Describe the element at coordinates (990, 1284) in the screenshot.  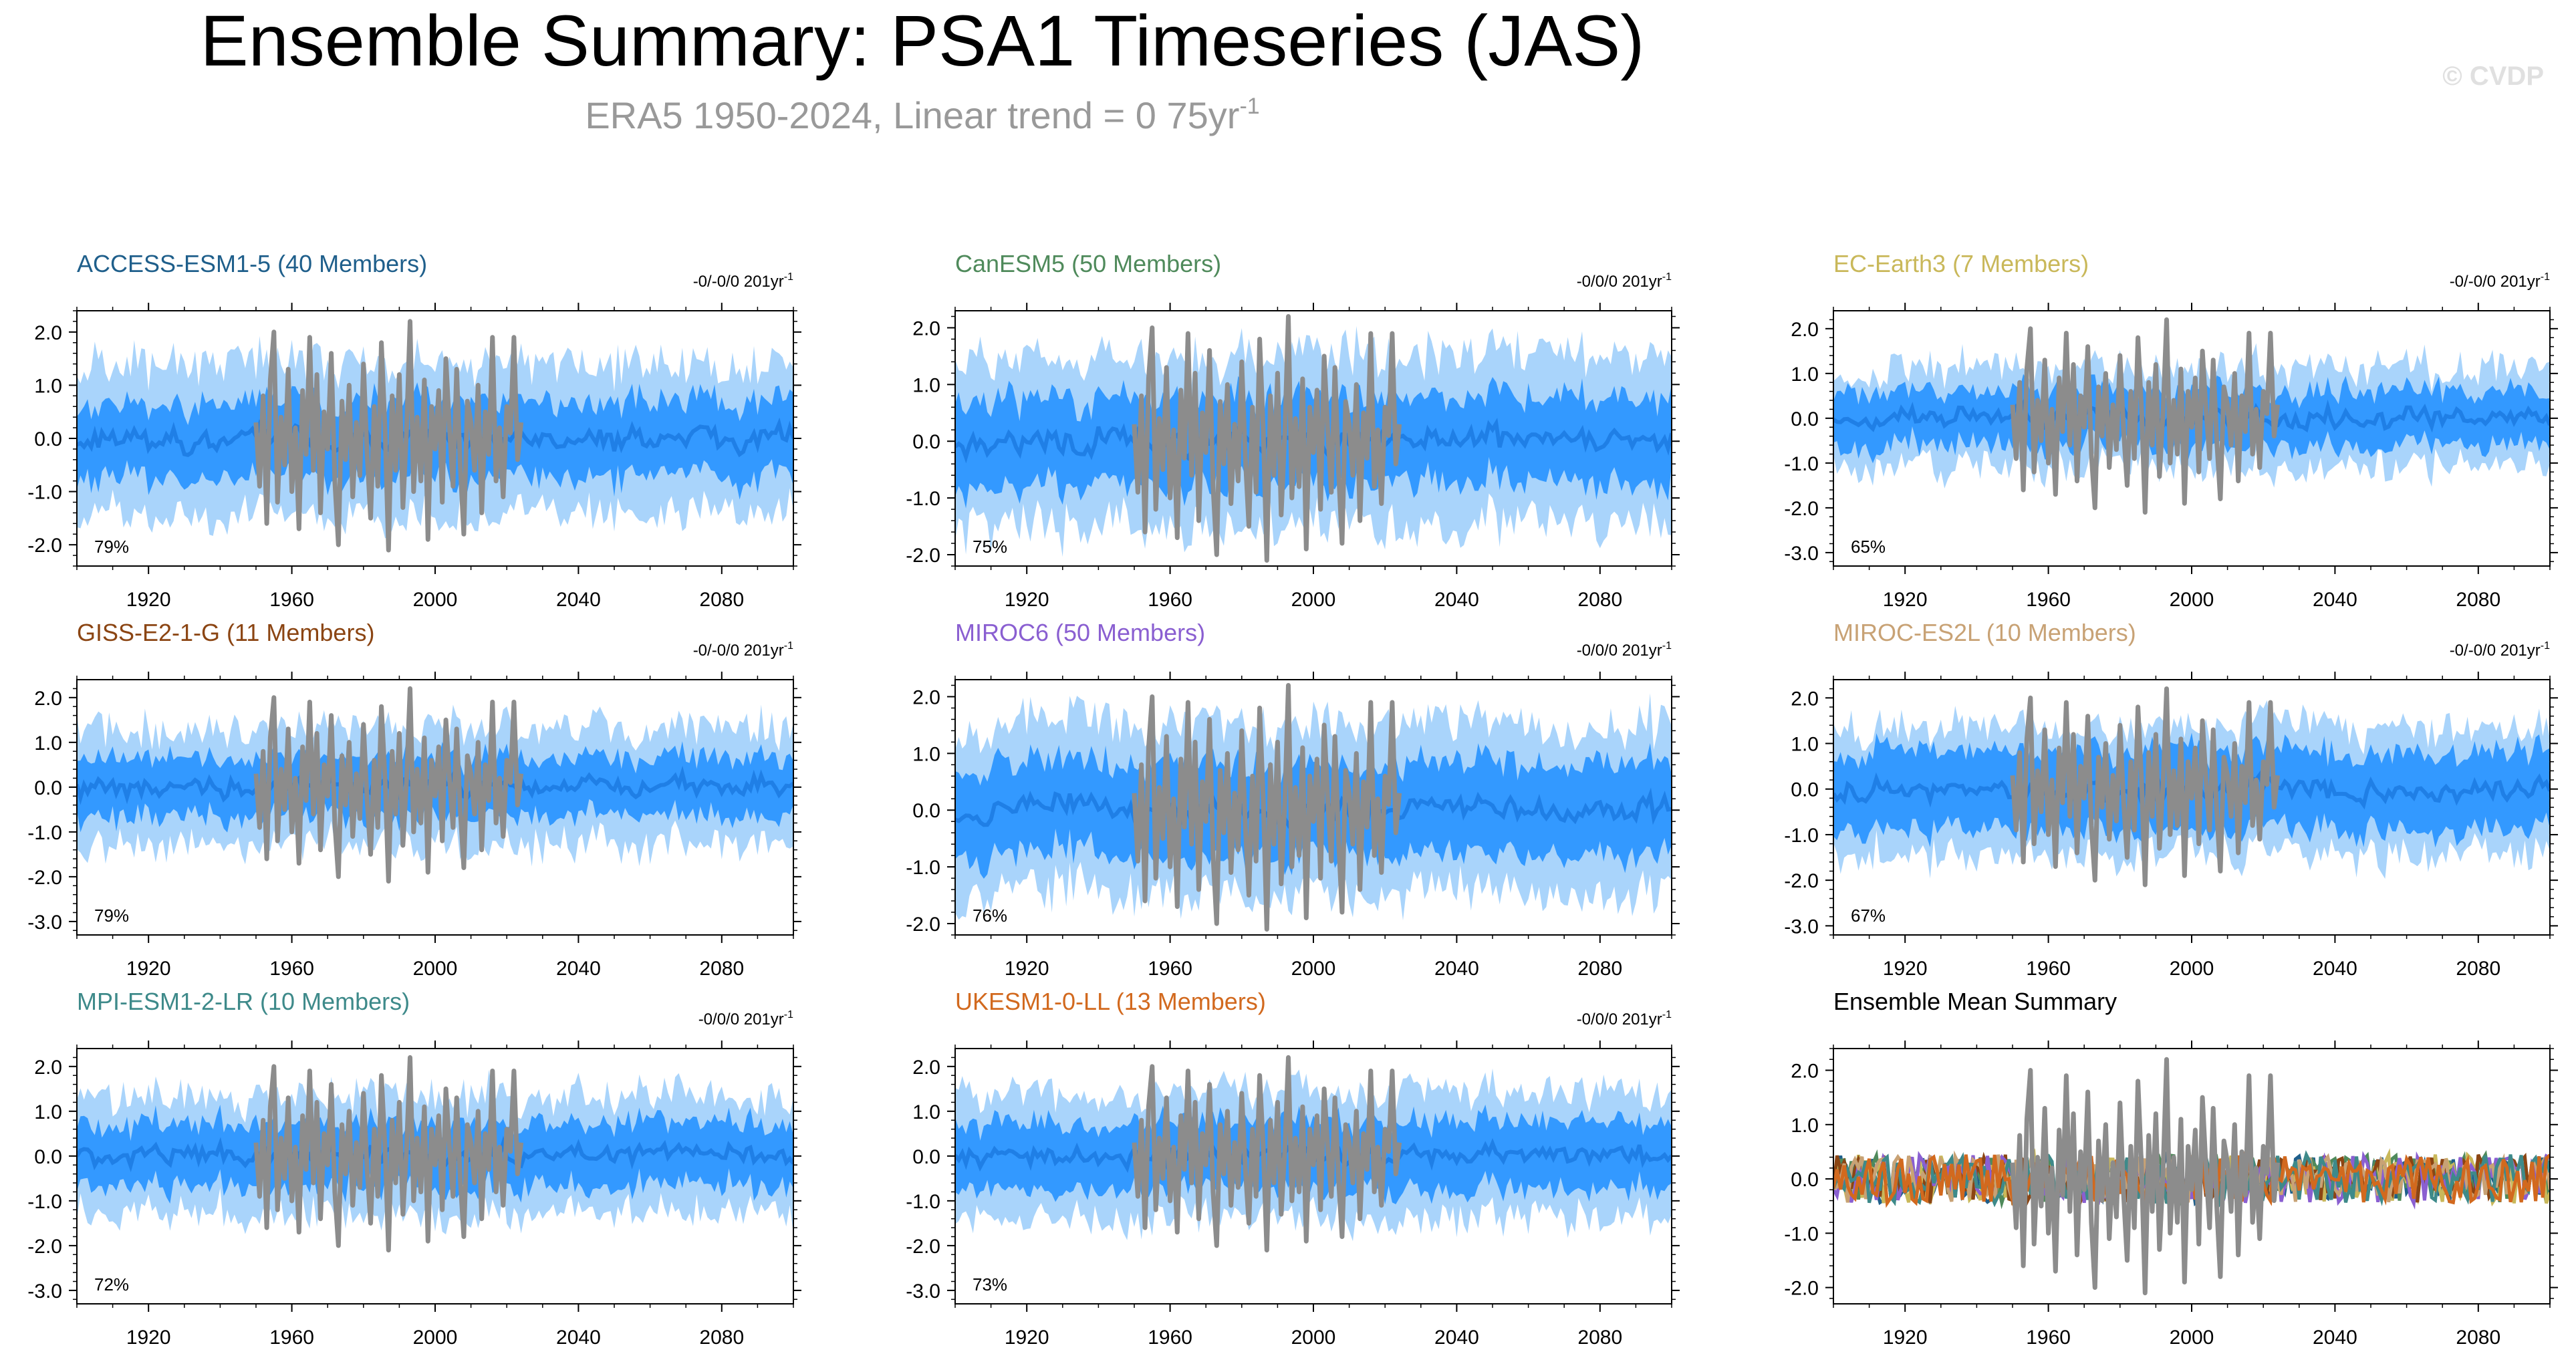
I see `percent-label: 73%` at that location.